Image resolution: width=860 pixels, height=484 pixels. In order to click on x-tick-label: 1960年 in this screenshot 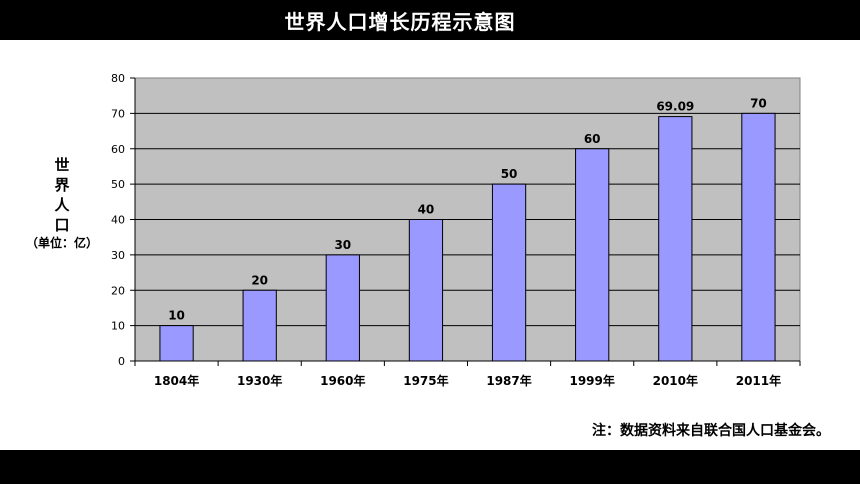, I will do `click(342, 380)`.